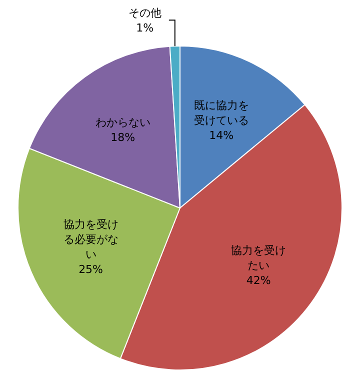  I want to click on data-label: 18%, so click(123, 137).